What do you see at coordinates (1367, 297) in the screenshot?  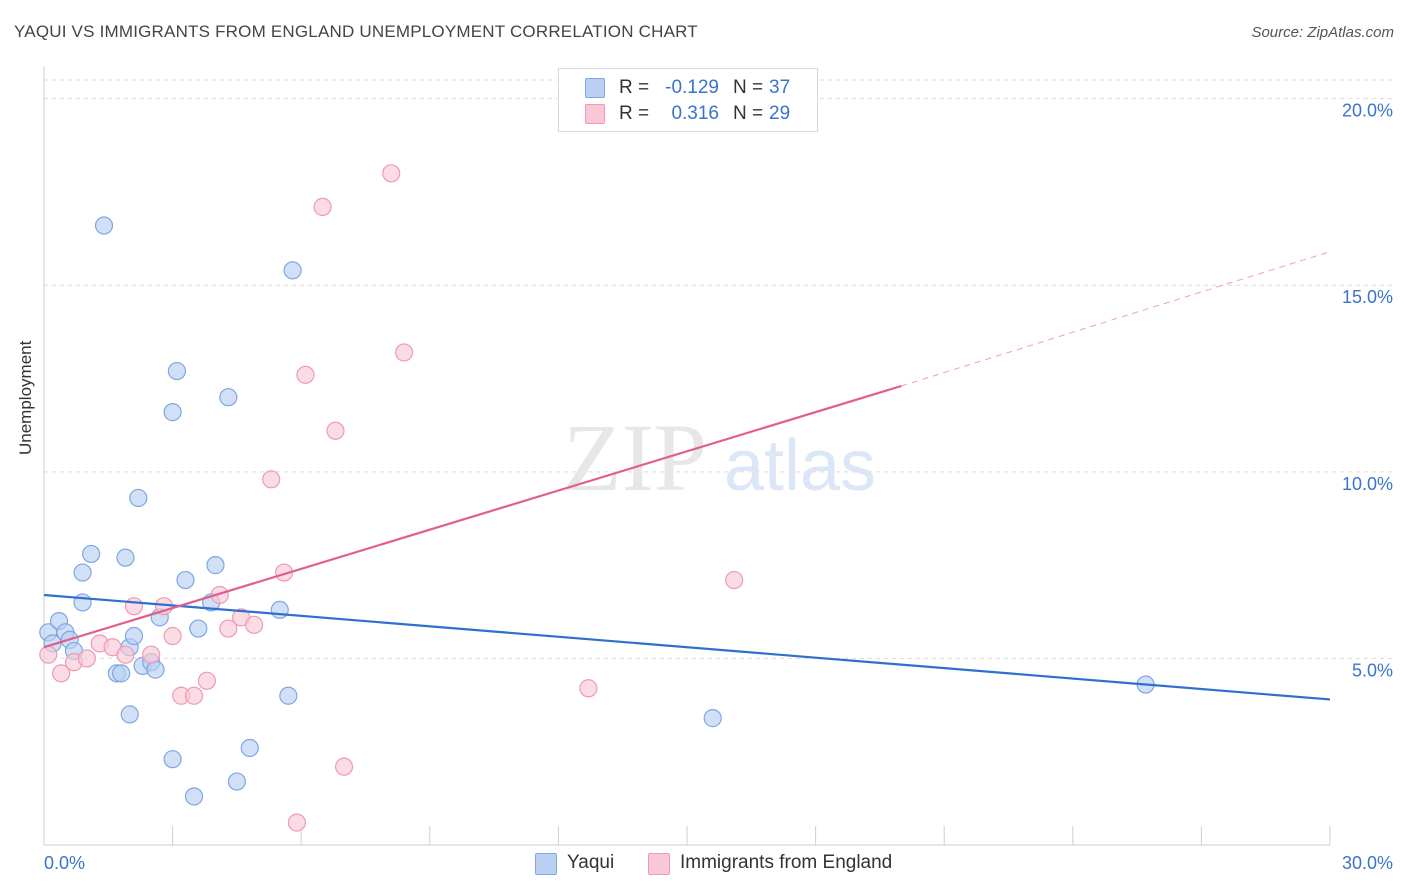 I see `y-tick-label: 15.0%` at bounding box center [1367, 297].